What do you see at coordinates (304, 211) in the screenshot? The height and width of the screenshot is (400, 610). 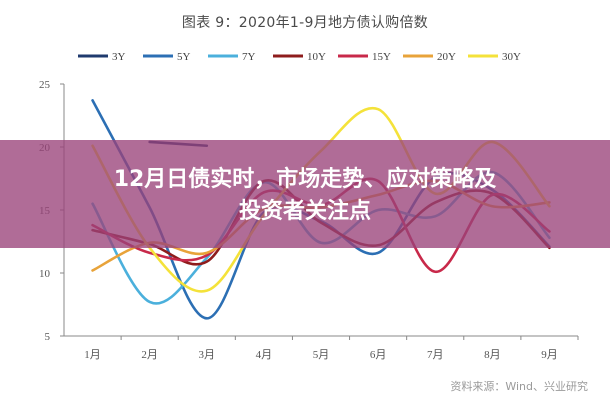 I see `headline-line-2: 投资者关注点` at bounding box center [304, 211].